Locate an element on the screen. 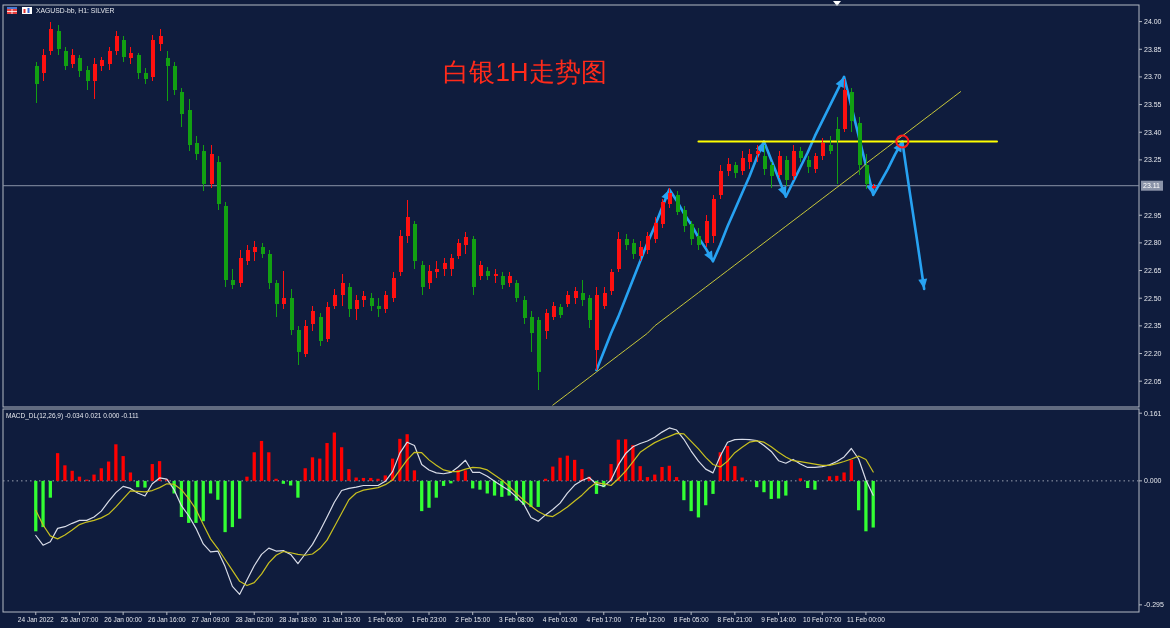  text: 白银1H走势图 is located at coordinates (525, 72).